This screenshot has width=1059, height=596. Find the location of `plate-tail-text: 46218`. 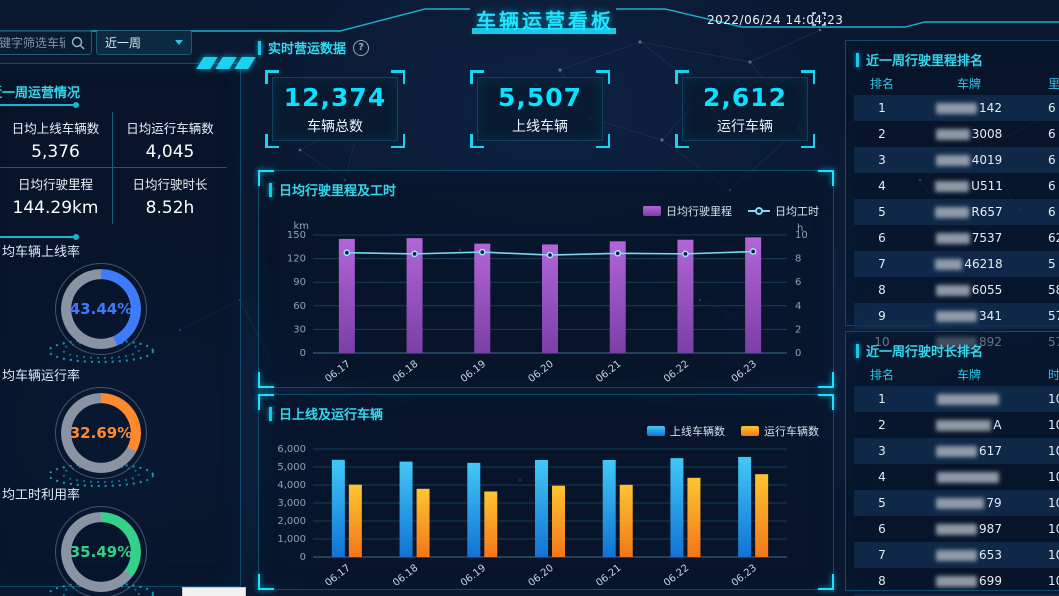

plate-tail-text: 46218 is located at coordinates (983, 264).